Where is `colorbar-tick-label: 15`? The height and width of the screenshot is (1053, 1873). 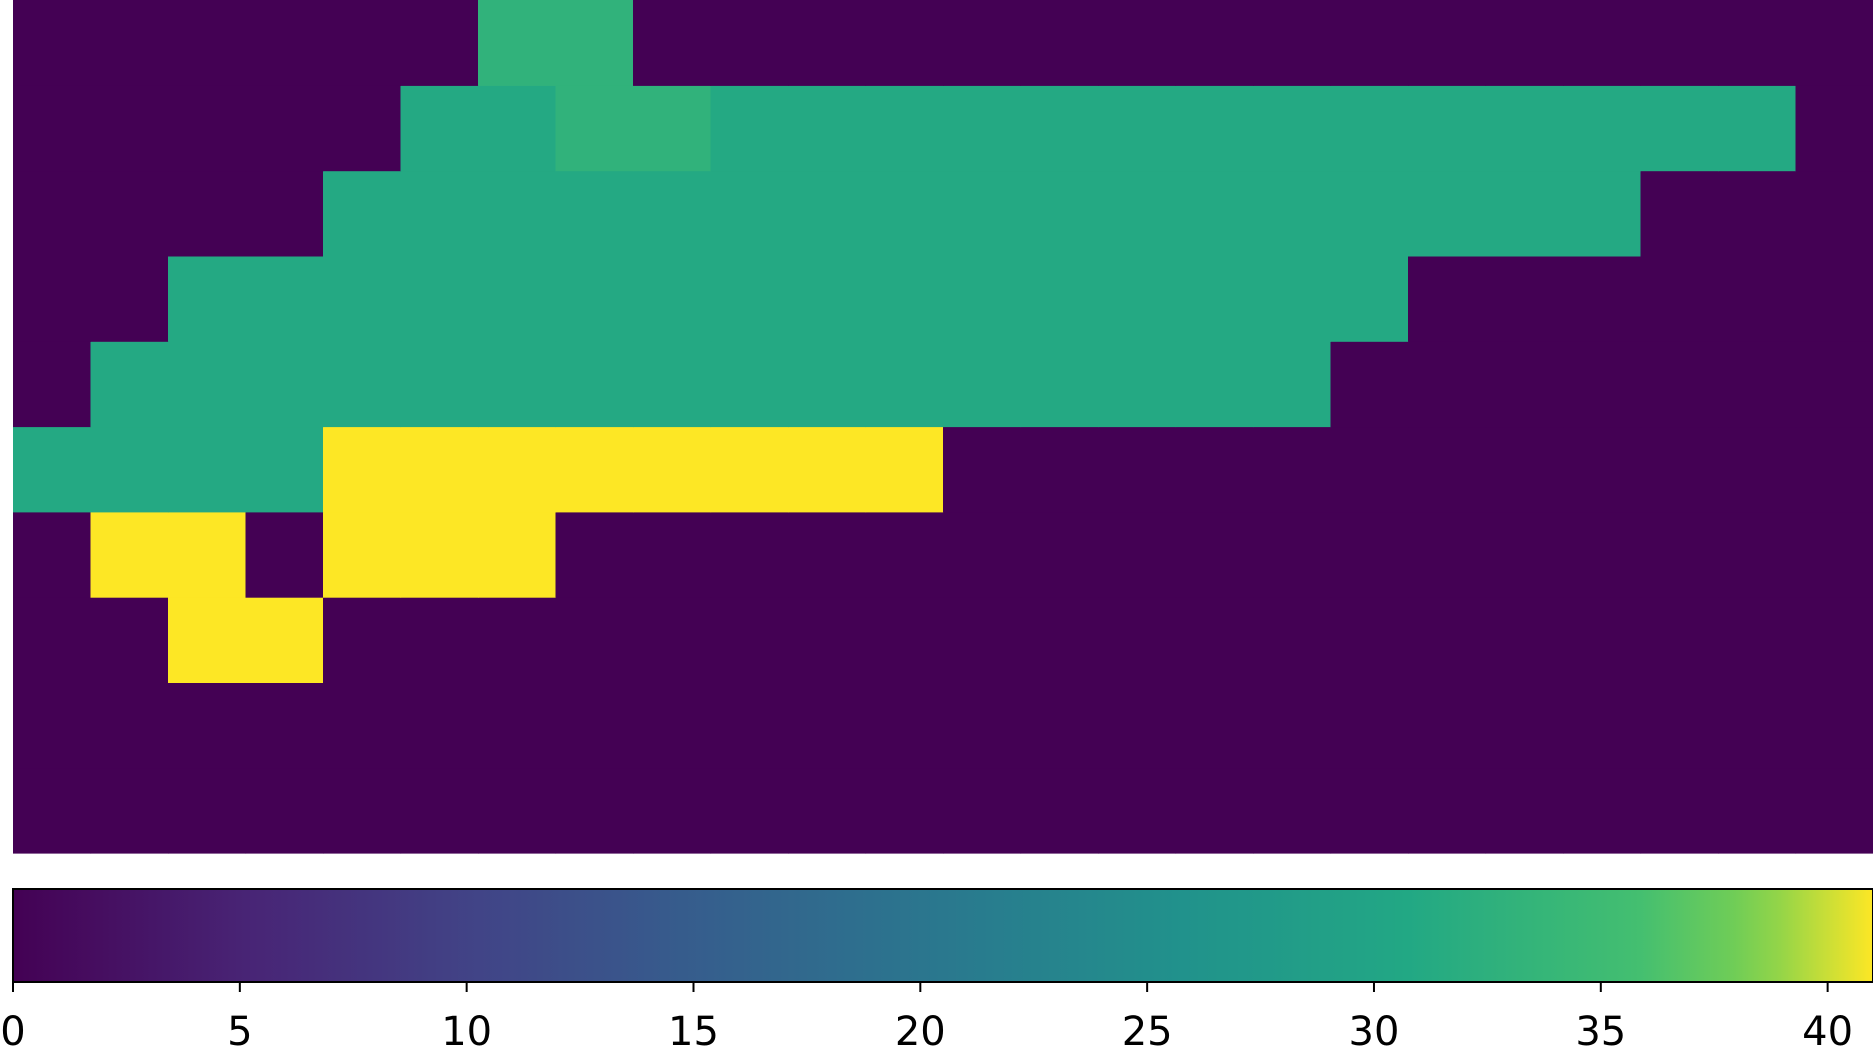 colorbar-tick-label: 15 is located at coordinates (693, 1031).